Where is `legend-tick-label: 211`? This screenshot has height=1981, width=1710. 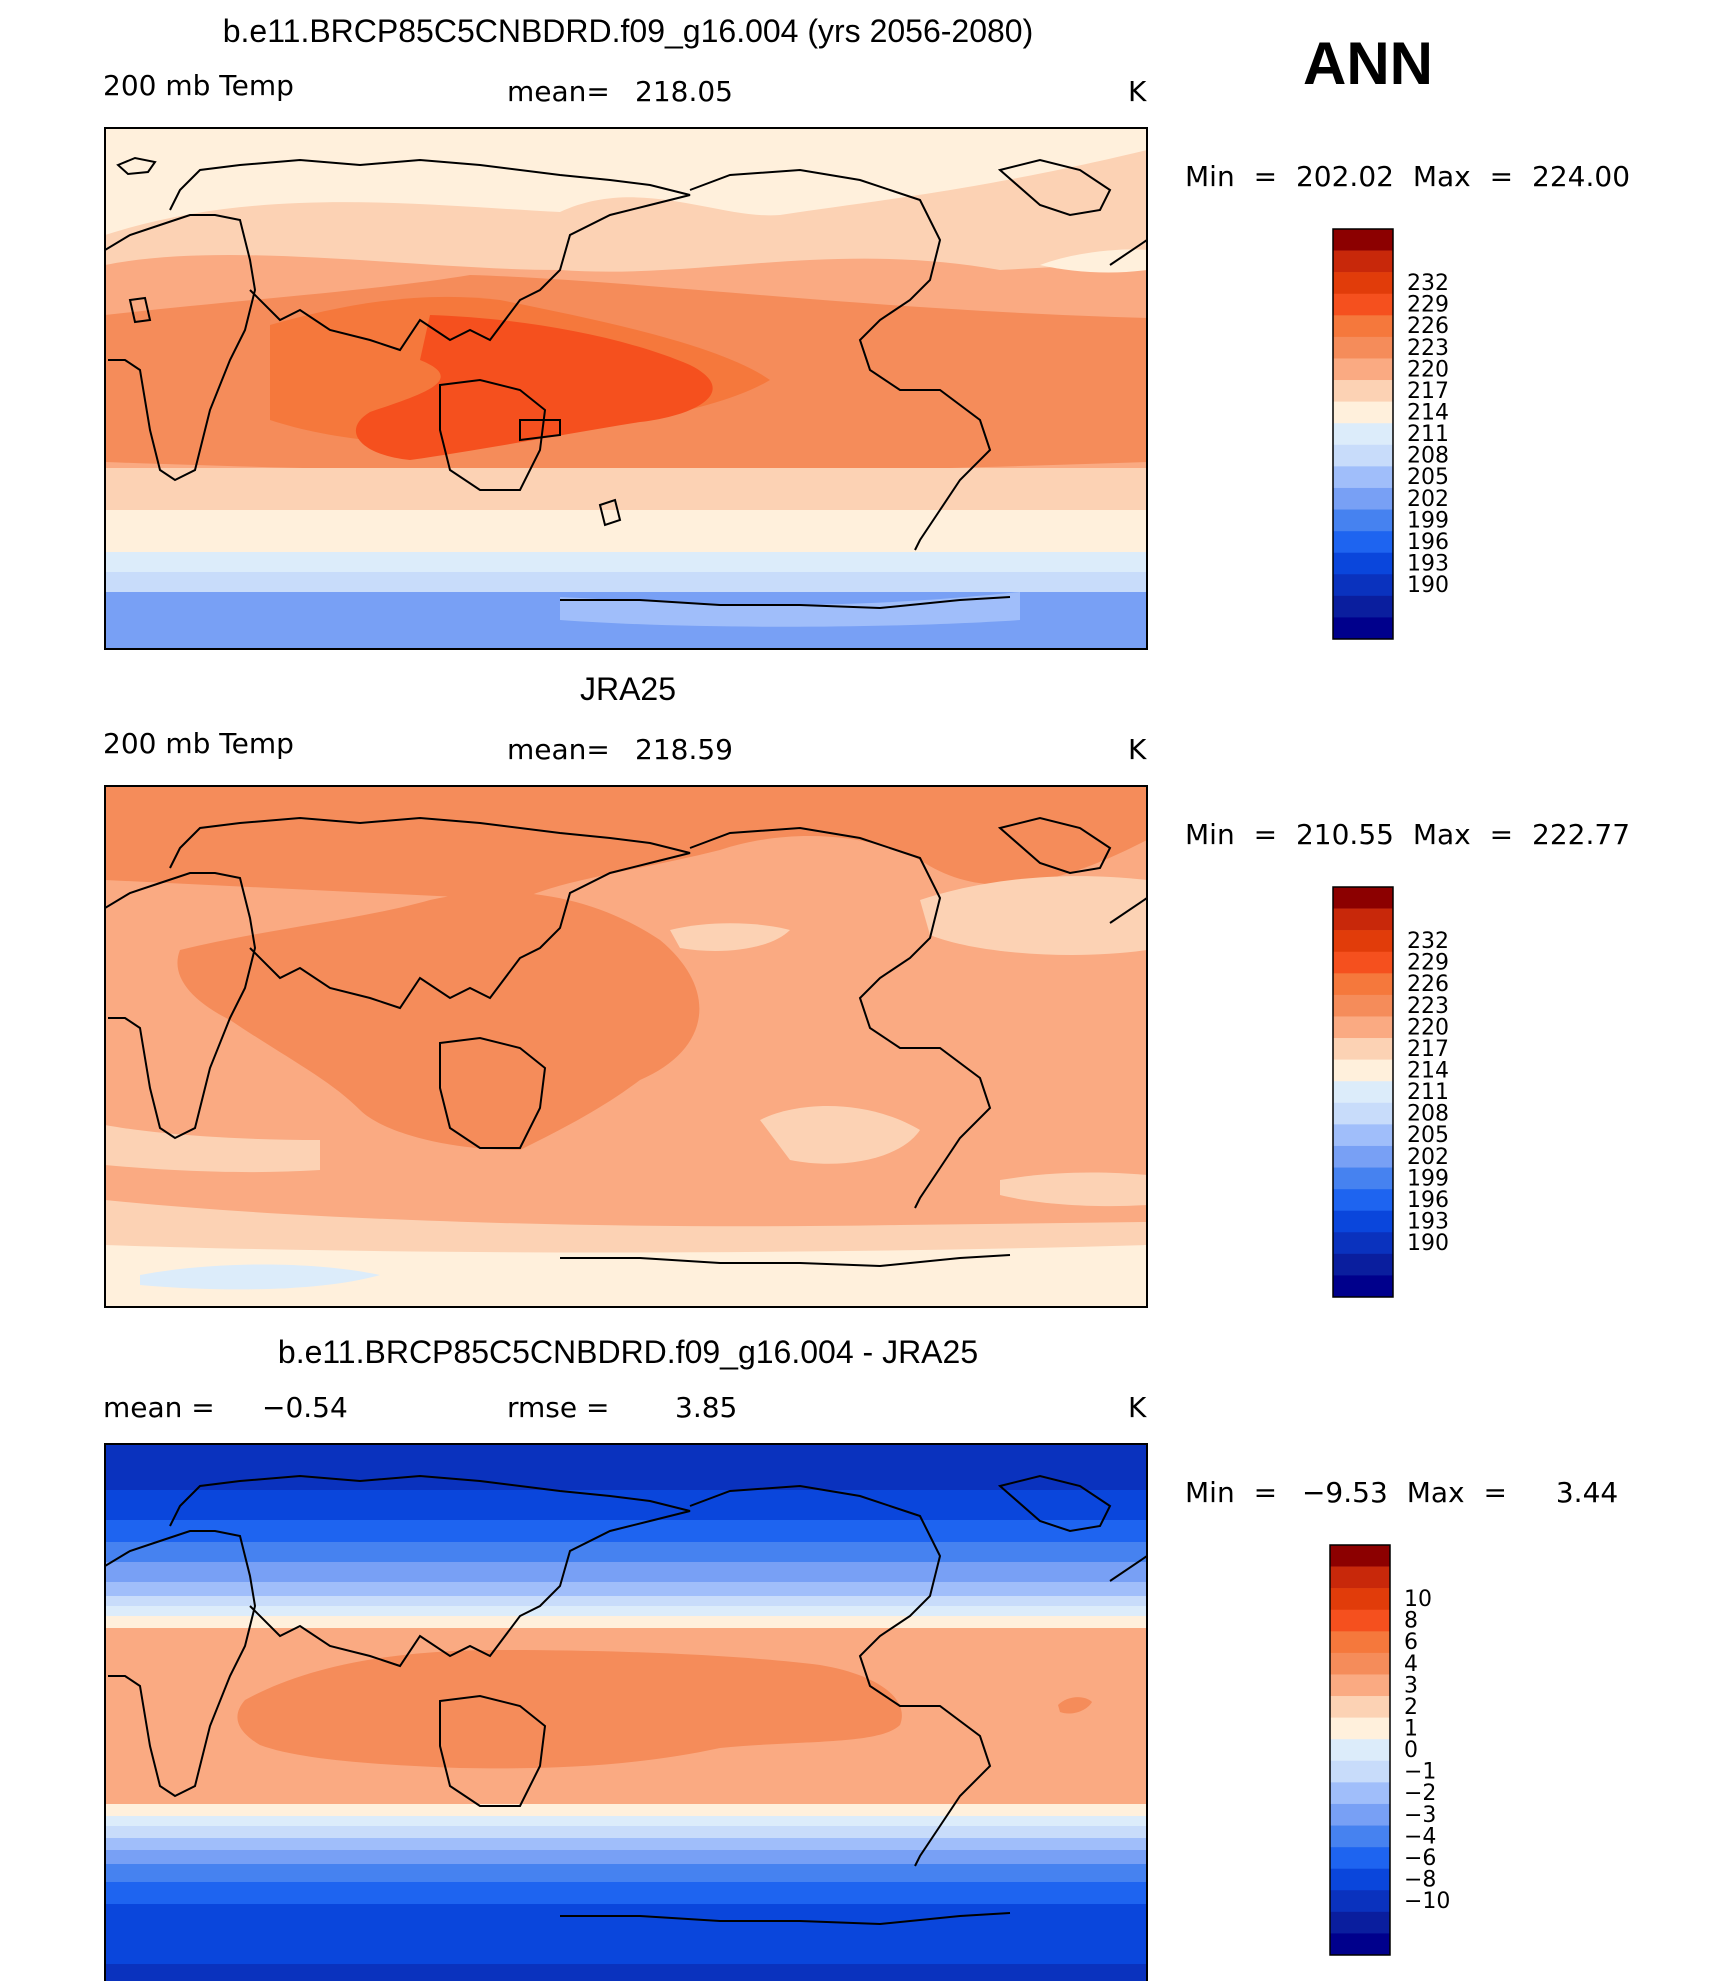
legend-tick-label: 211 is located at coordinates (1428, 434).